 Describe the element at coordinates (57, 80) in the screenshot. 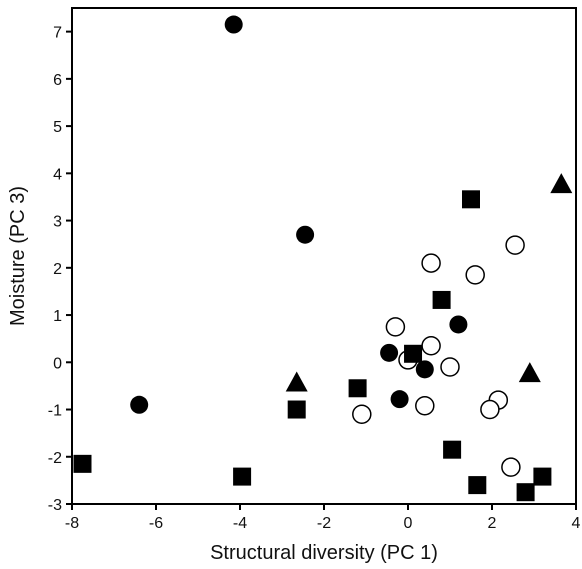

I see `y-tick-label: 6` at that location.